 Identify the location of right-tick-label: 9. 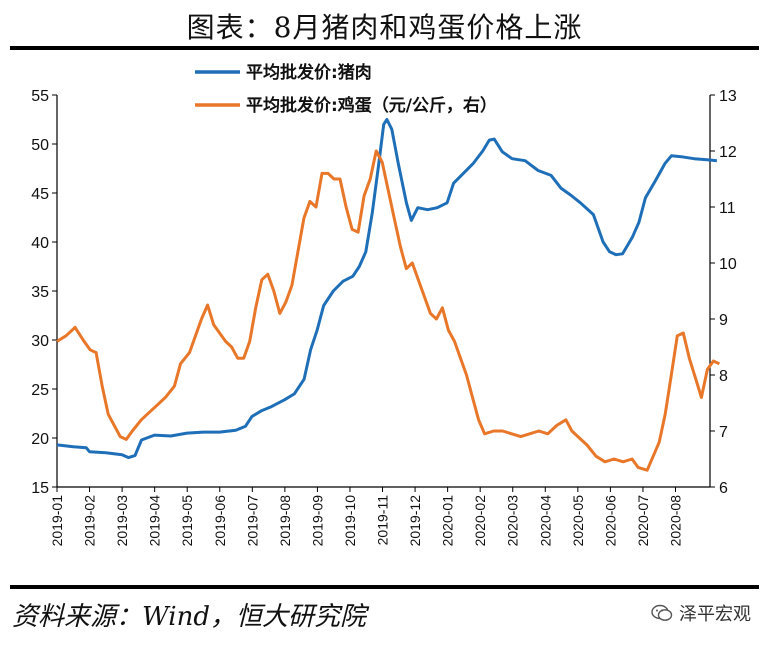
(723, 320).